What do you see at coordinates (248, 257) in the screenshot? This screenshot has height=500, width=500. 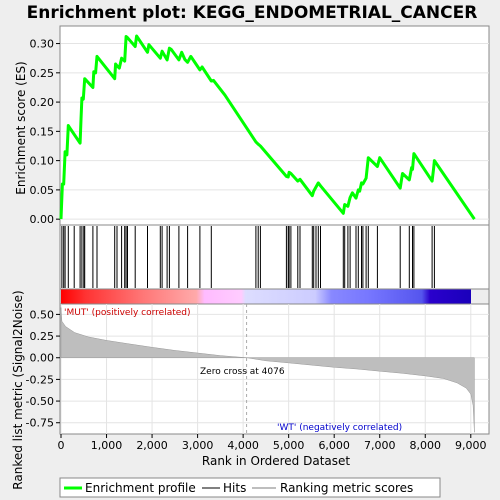 I see `hits-marks` at bounding box center [248, 257].